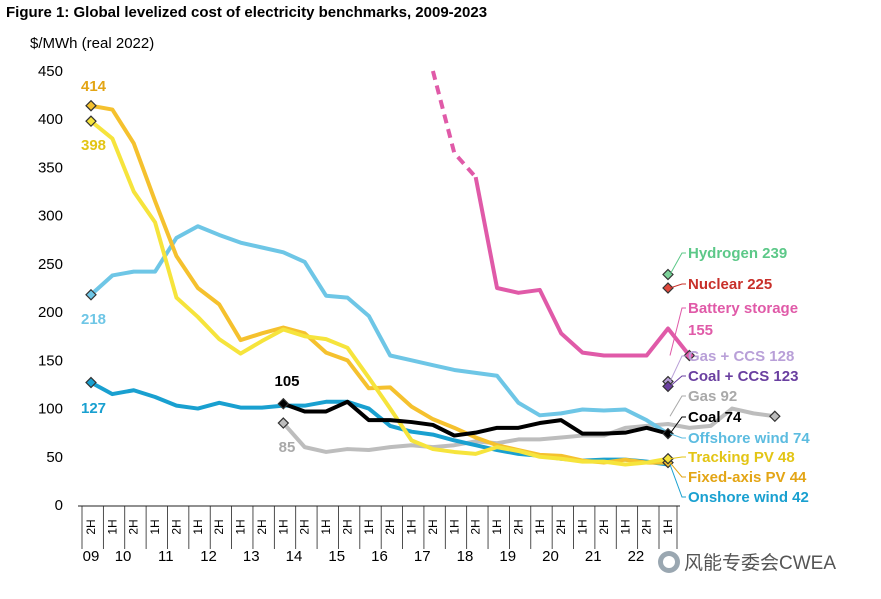 Image resolution: width=881 pixels, height=599 pixels. I want to click on marker-offshore-wind, so click(91, 294).